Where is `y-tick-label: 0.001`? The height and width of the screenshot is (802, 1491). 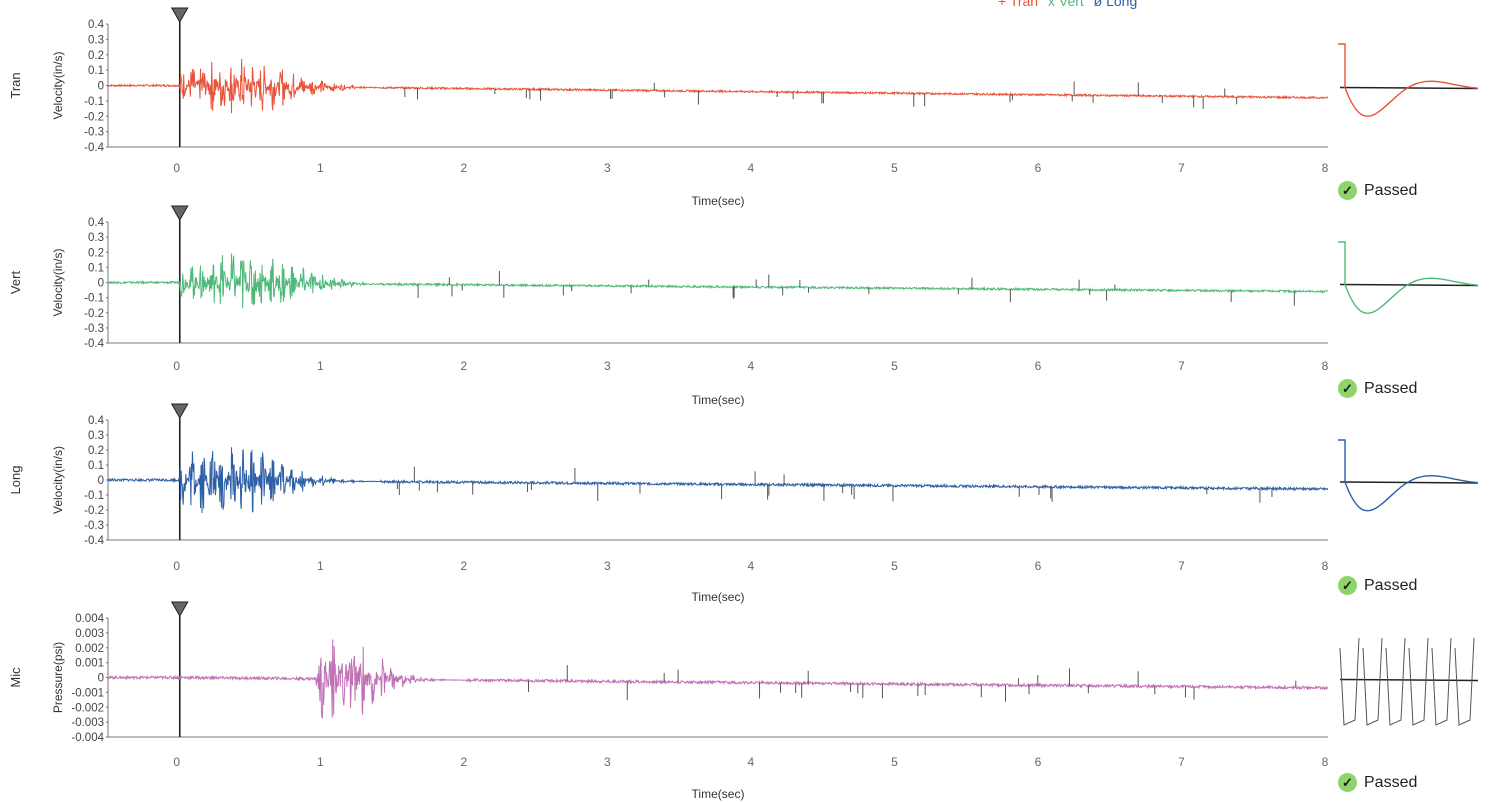 y-tick-label: 0.001 is located at coordinates (89, 664).